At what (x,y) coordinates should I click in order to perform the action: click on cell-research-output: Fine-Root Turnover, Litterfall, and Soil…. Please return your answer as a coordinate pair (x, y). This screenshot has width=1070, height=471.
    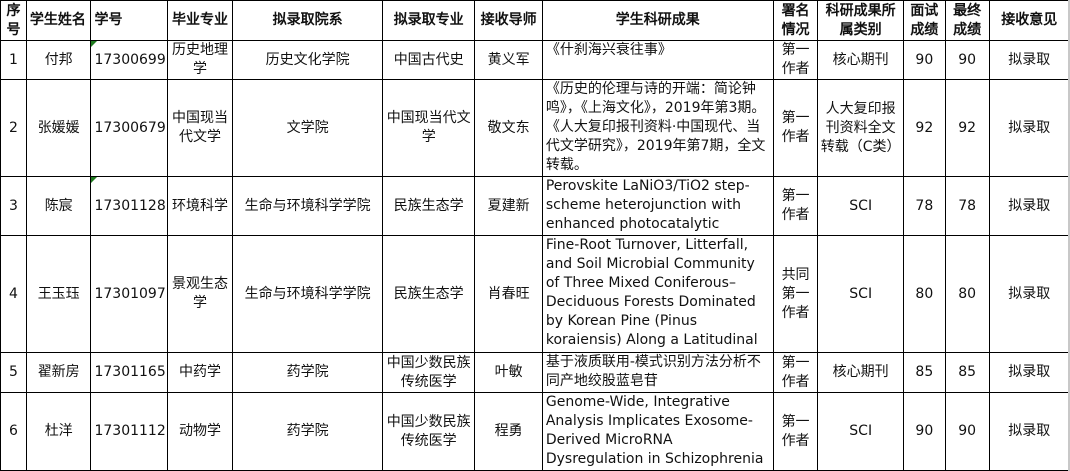
    Looking at the image, I should click on (657, 294).